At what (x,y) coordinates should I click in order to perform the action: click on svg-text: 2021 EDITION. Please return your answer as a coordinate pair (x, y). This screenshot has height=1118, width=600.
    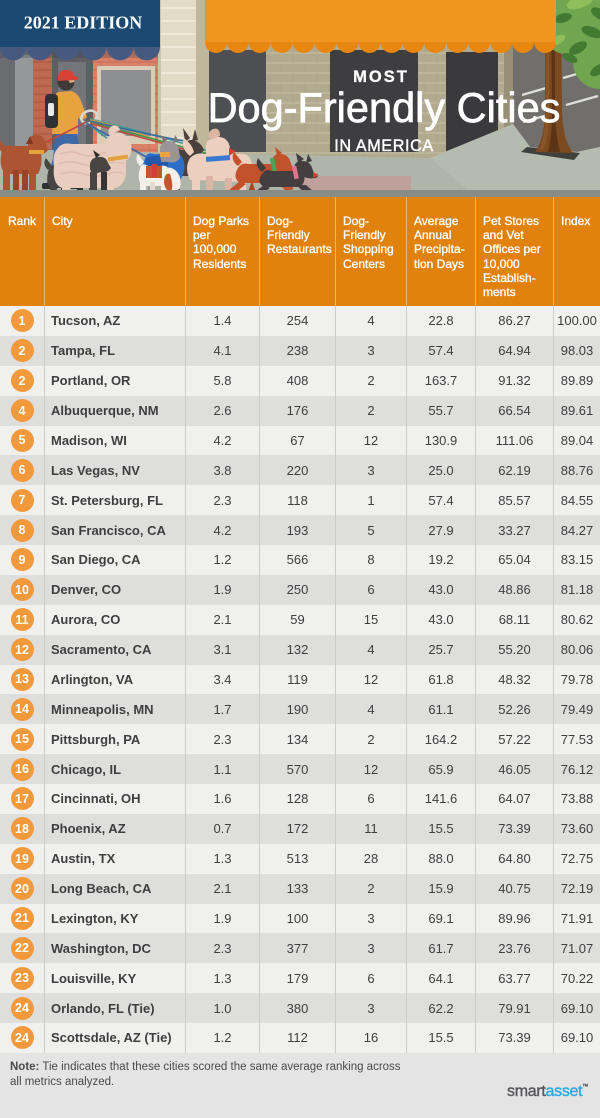
    Looking at the image, I should click on (83, 23).